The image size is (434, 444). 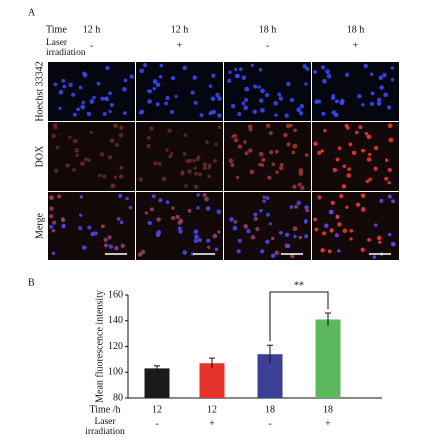 What do you see at coordinates (56, 29) in the screenshot?
I see `time-label: Time` at bounding box center [56, 29].